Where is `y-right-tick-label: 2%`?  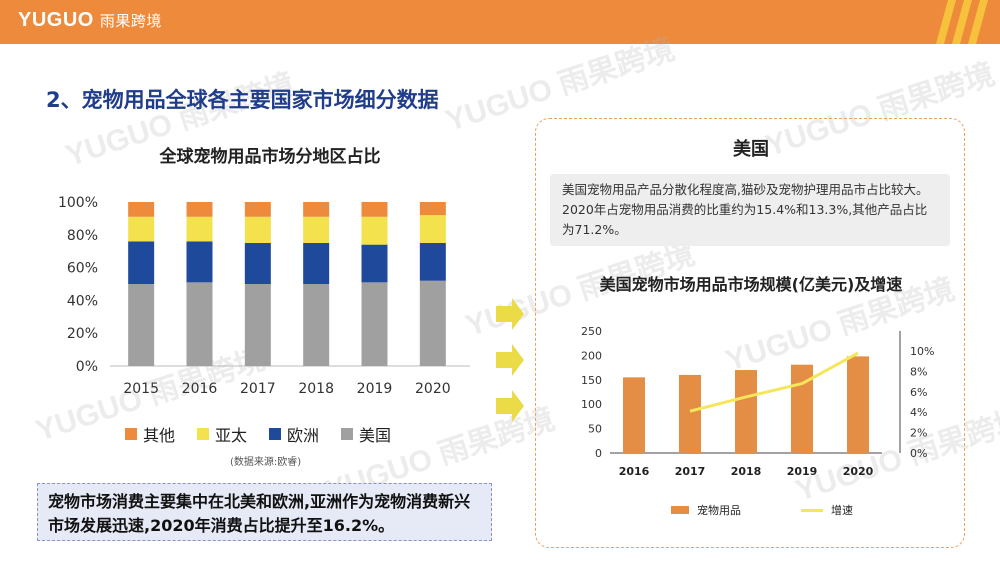 y-right-tick-label: 2% is located at coordinates (918, 433).